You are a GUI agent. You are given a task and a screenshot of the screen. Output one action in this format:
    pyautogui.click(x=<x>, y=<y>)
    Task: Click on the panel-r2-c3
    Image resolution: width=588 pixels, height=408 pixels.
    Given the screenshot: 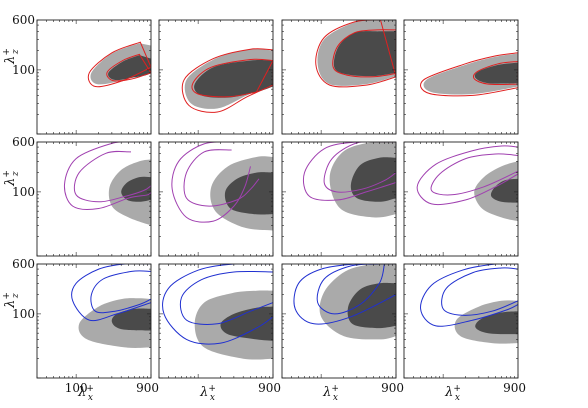 What is the action you would take?
    pyautogui.click(x=339, y=199)
    